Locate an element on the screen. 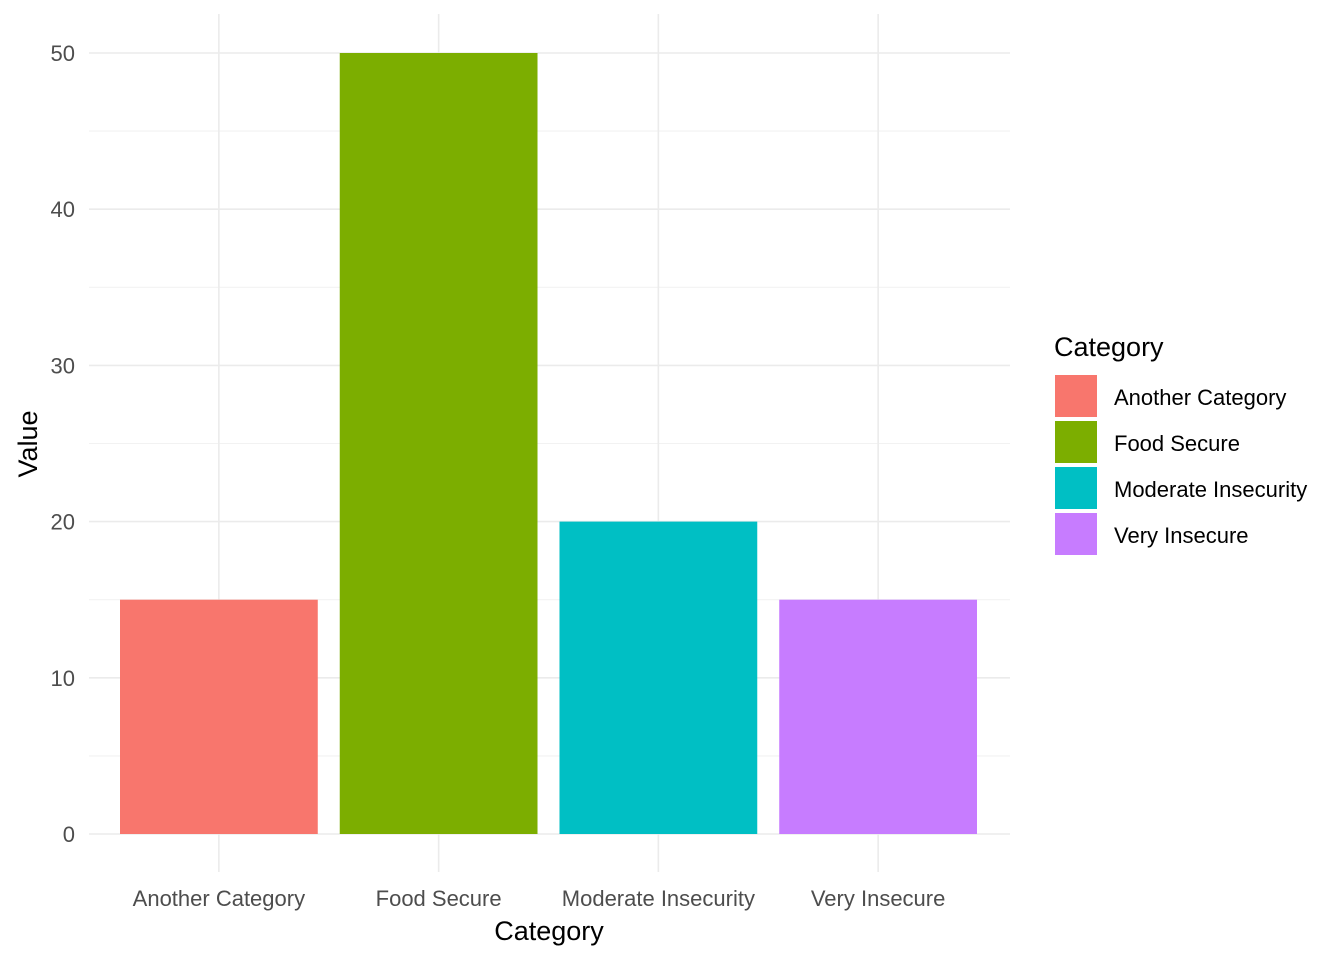  legend-label: Another Category is located at coordinates (1200, 397).